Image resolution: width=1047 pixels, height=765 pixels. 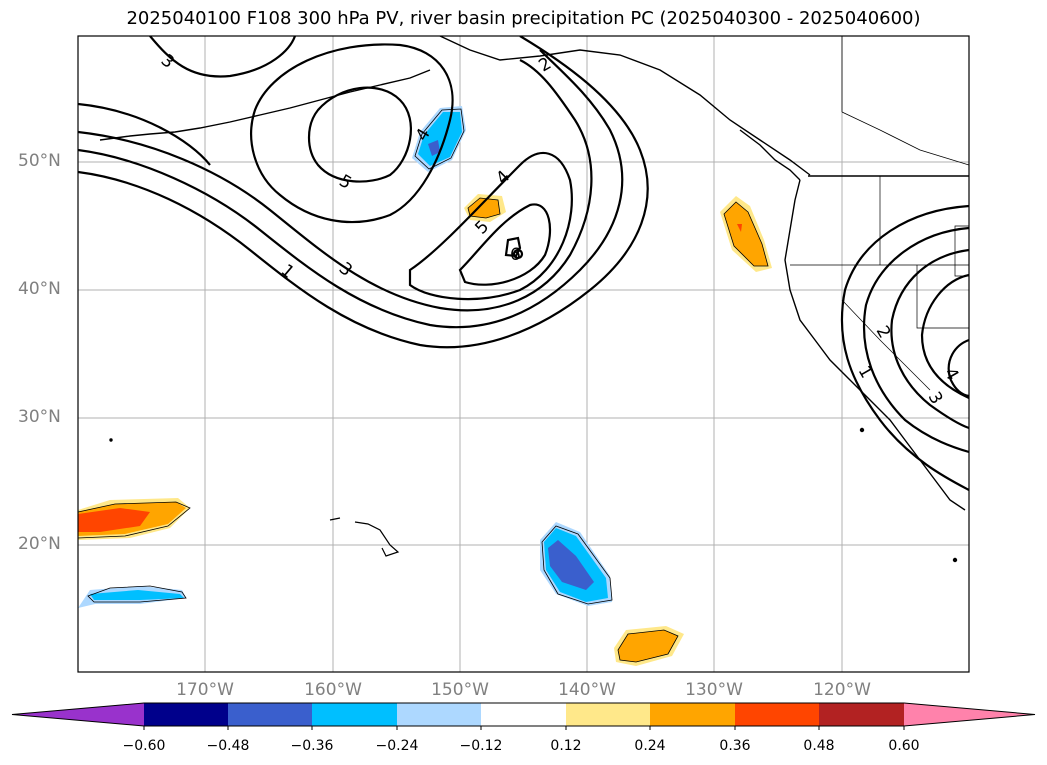 I want to click on colorbar-tick-label: −0.48, so click(x=228, y=746).